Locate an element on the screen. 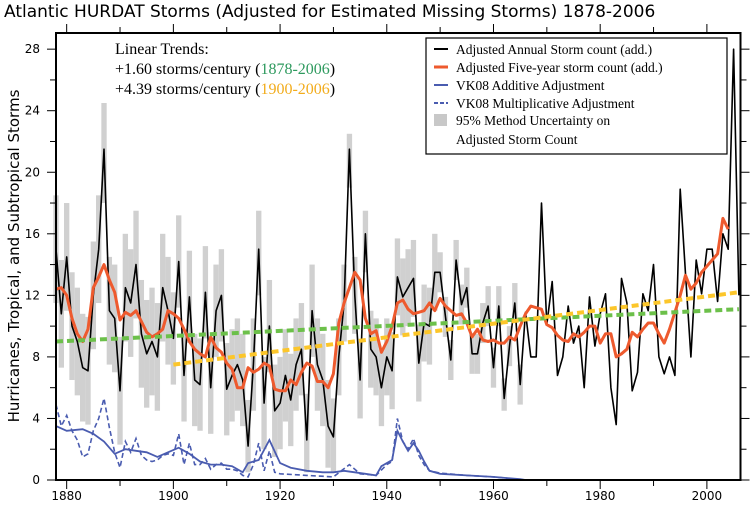  y-tick-label: 20 is located at coordinates (32, 172).